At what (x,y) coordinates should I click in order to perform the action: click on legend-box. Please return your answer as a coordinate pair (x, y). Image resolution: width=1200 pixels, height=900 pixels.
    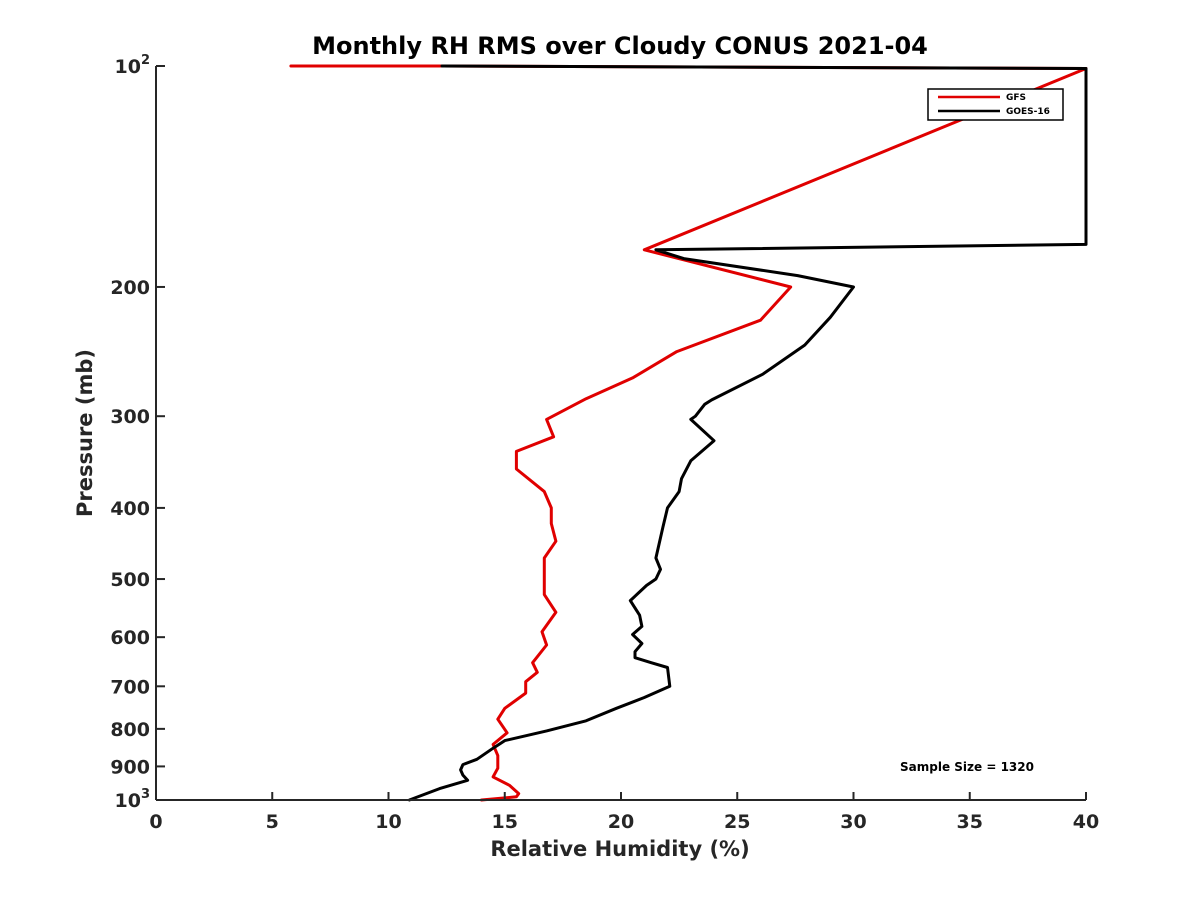
    Looking at the image, I should click on (995, 104).